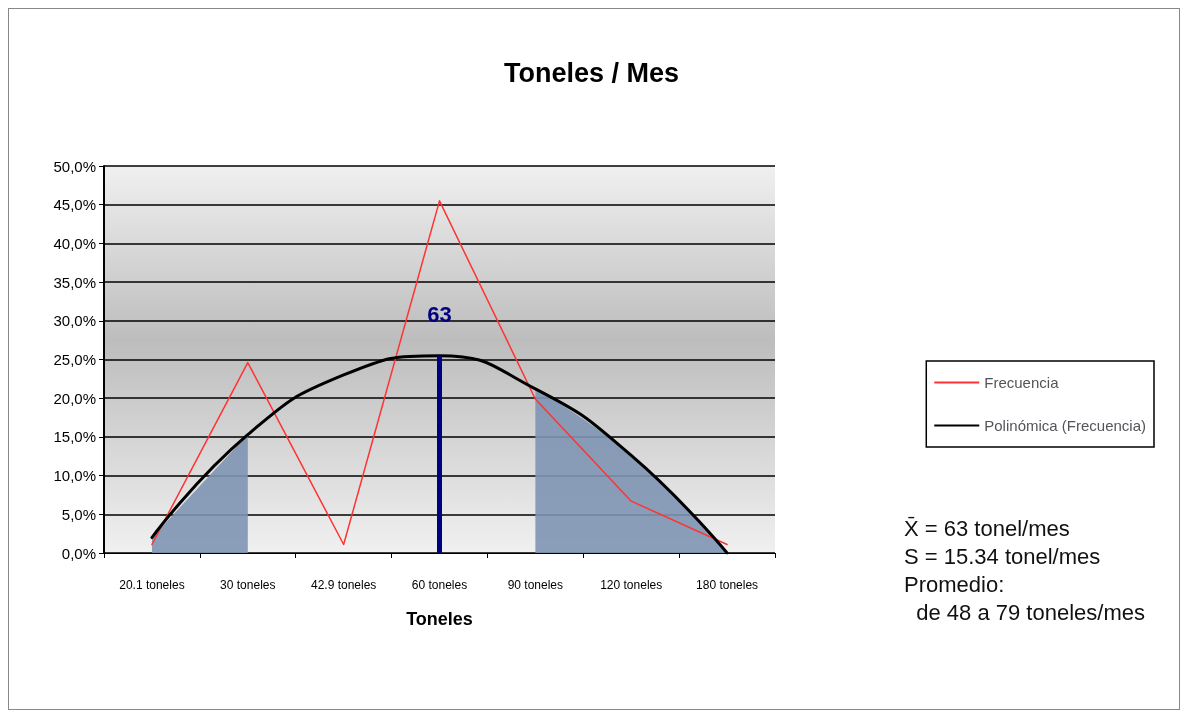  I want to click on legend-label: Polinómica (Frecuencia), so click(1065, 425).